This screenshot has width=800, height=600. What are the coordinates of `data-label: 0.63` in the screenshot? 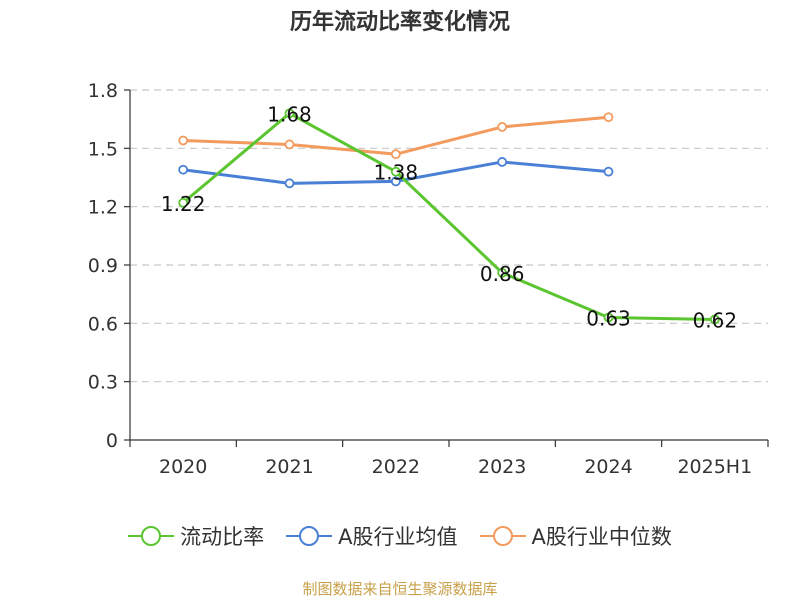 It's located at (608, 319).